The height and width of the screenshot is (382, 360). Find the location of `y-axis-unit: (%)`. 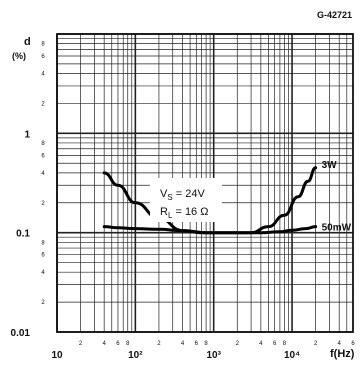

y-axis-unit: (%) is located at coordinates (19, 56).